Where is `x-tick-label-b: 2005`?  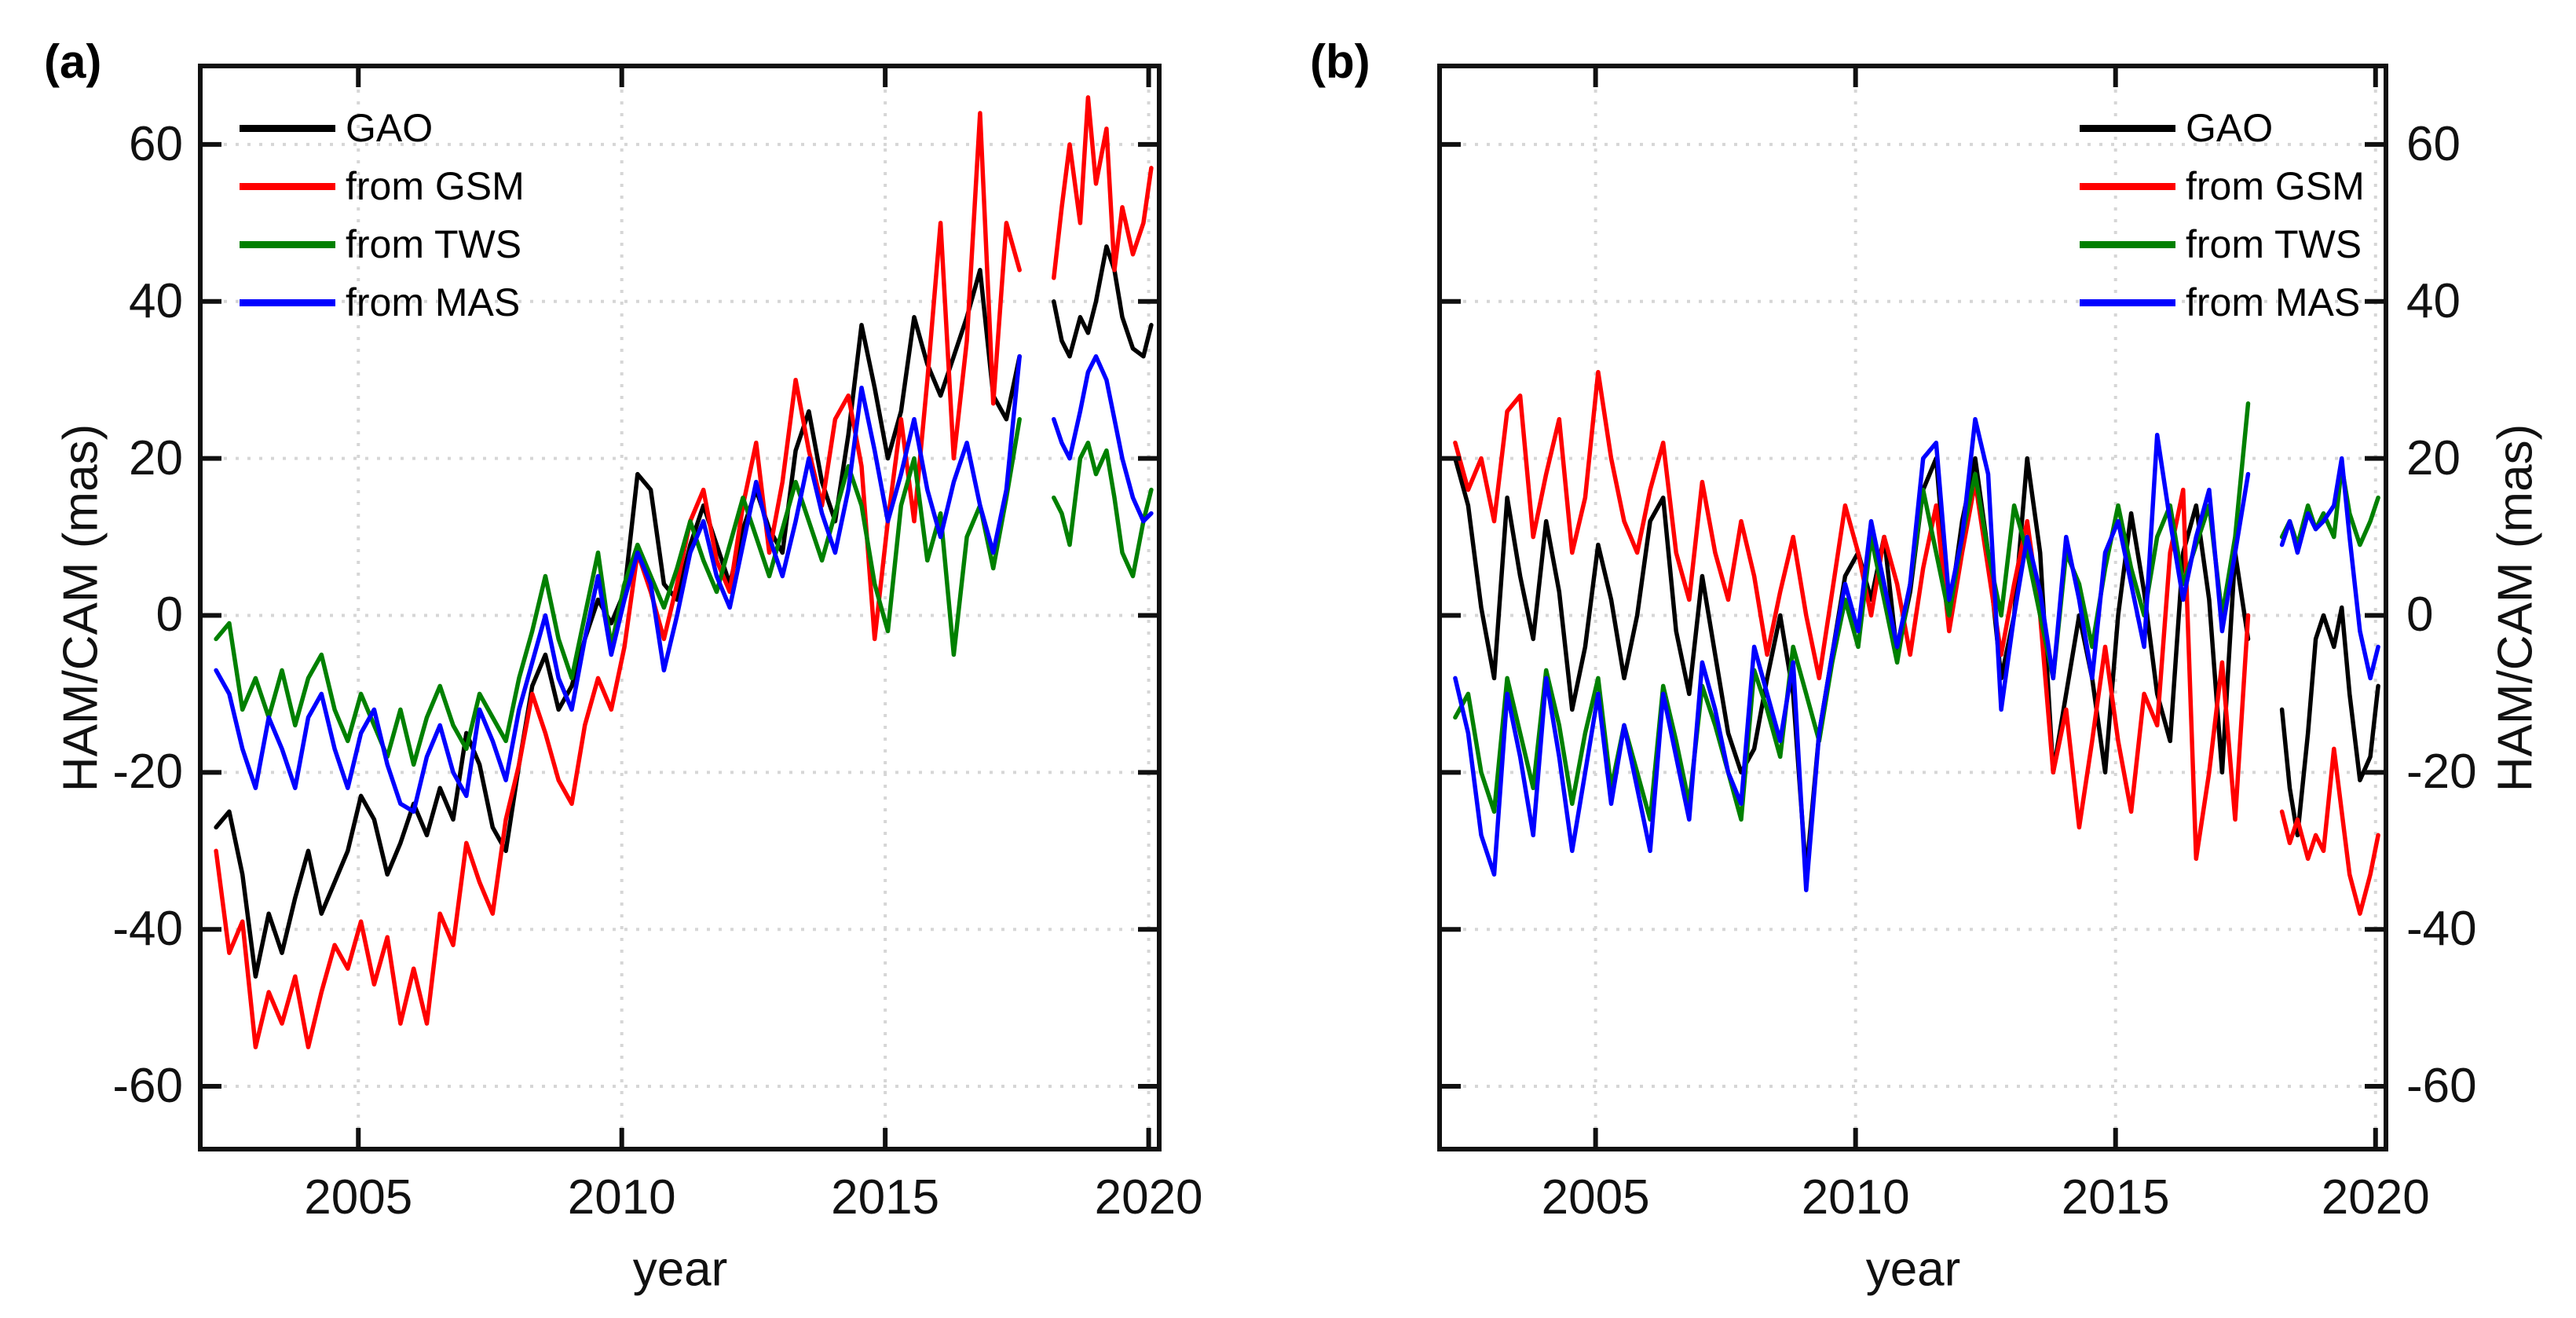
x-tick-label-b: 2005 is located at coordinates (1596, 1197).